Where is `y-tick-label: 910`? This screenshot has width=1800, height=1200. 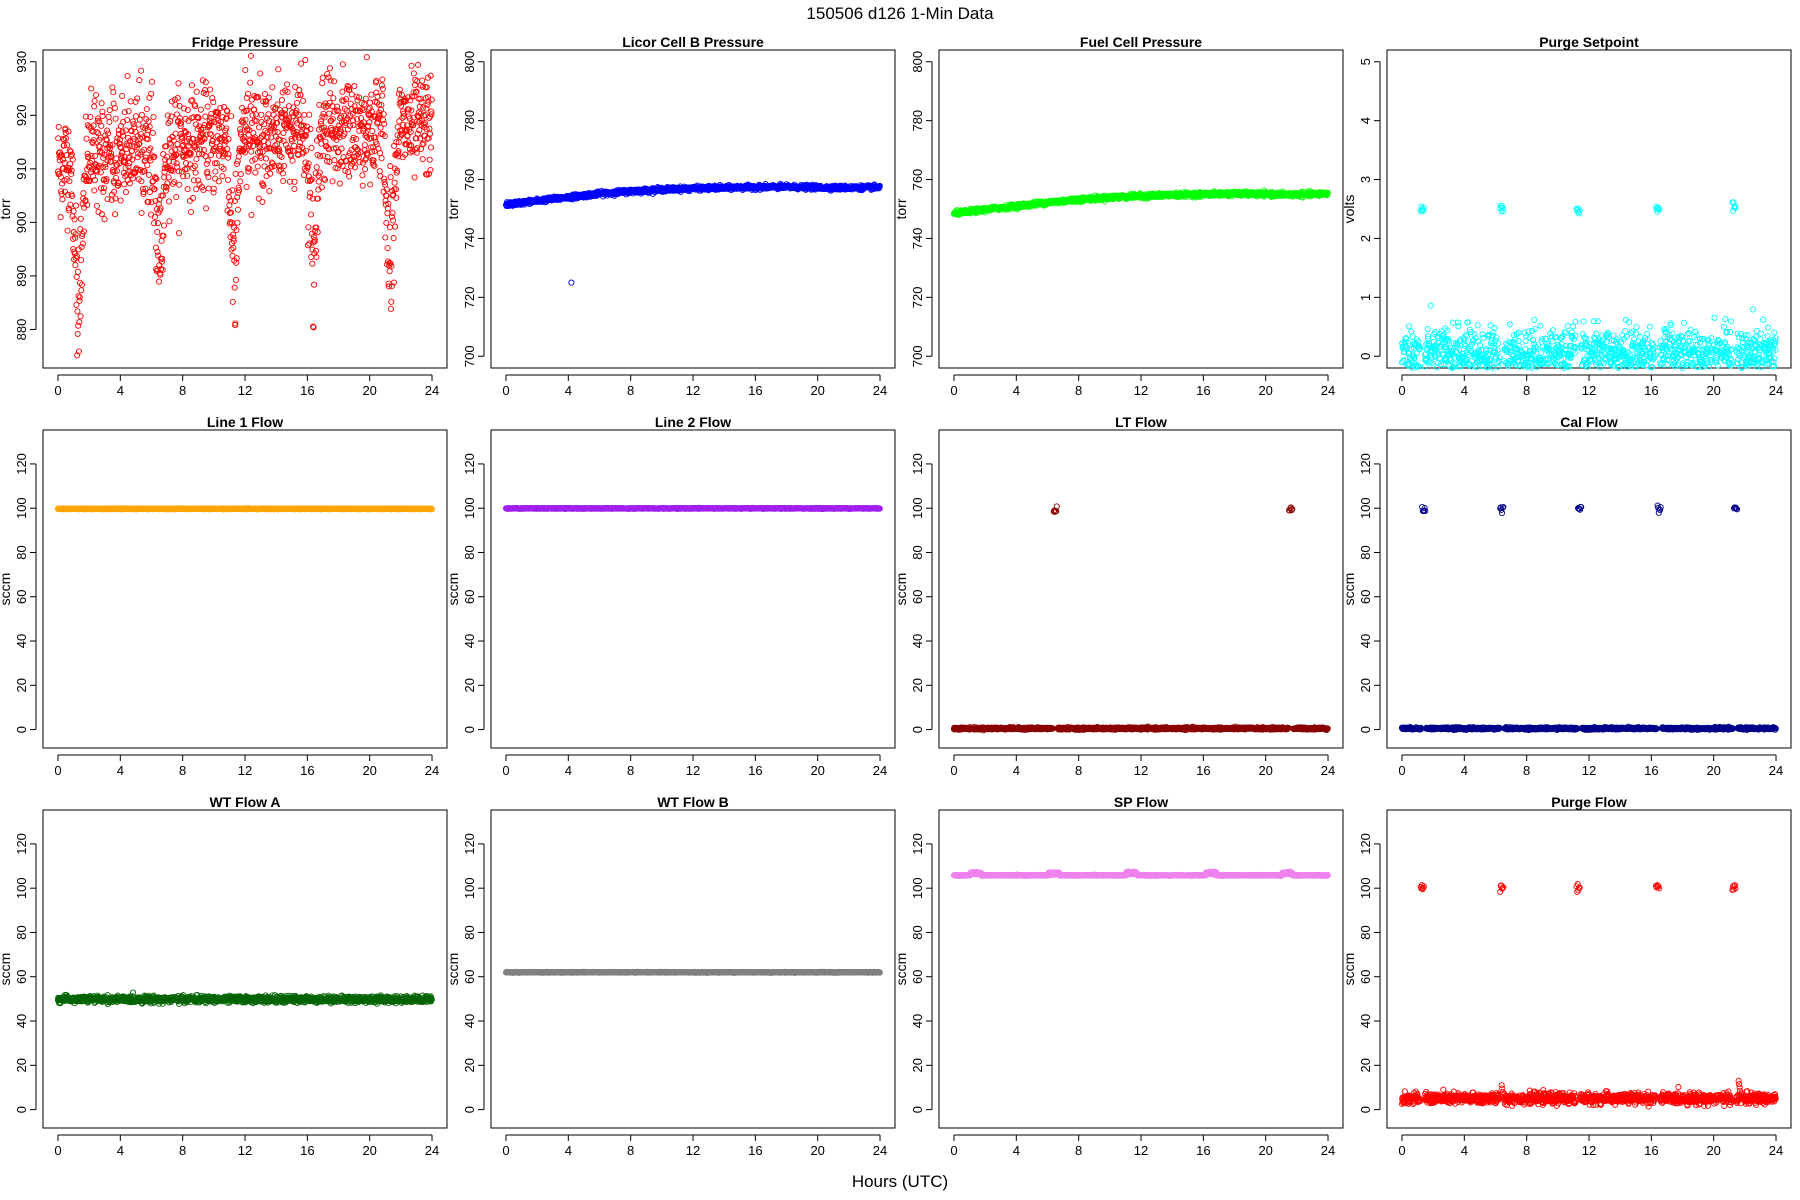 y-tick-label: 910 is located at coordinates (21, 169).